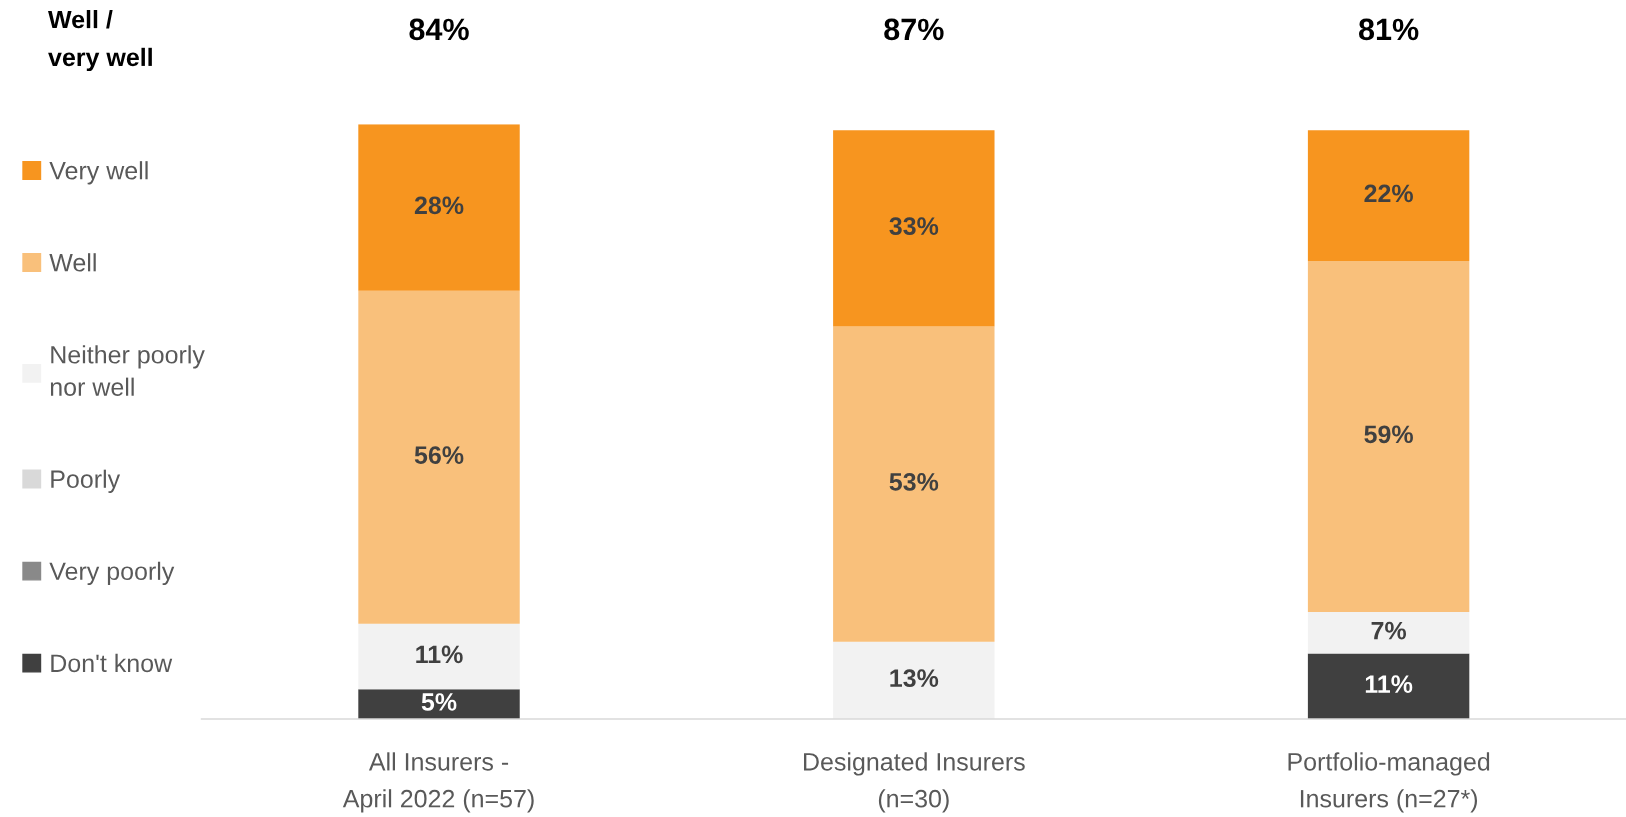 This screenshot has width=1626, height=817. Describe the element at coordinates (914, 782) in the screenshot. I see `x-tick-label: Designated Insurers (n=30)` at that location.